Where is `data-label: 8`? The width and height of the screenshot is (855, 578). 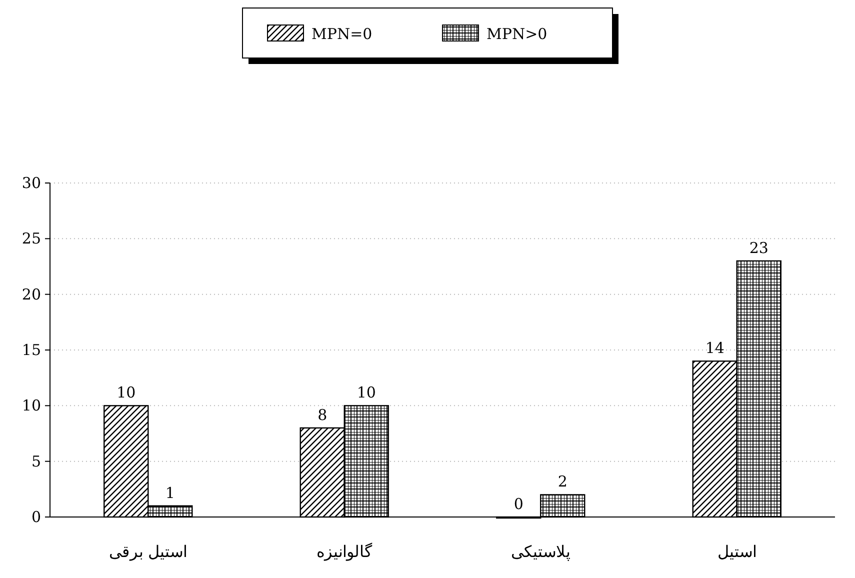
data-label: 8 is located at coordinates (323, 415).